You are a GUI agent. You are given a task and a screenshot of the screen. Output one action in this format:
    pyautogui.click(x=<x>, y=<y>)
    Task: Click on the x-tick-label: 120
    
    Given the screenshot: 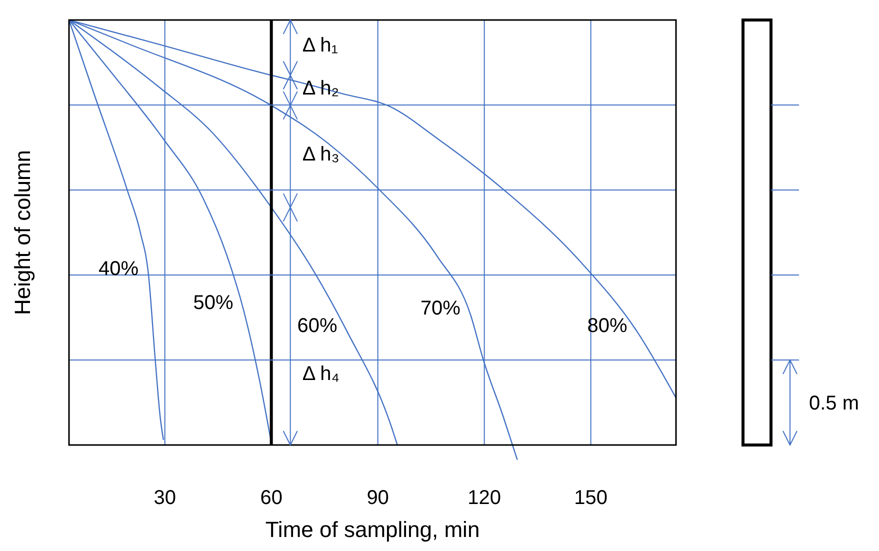 What is the action you would take?
    pyautogui.click(x=485, y=498)
    